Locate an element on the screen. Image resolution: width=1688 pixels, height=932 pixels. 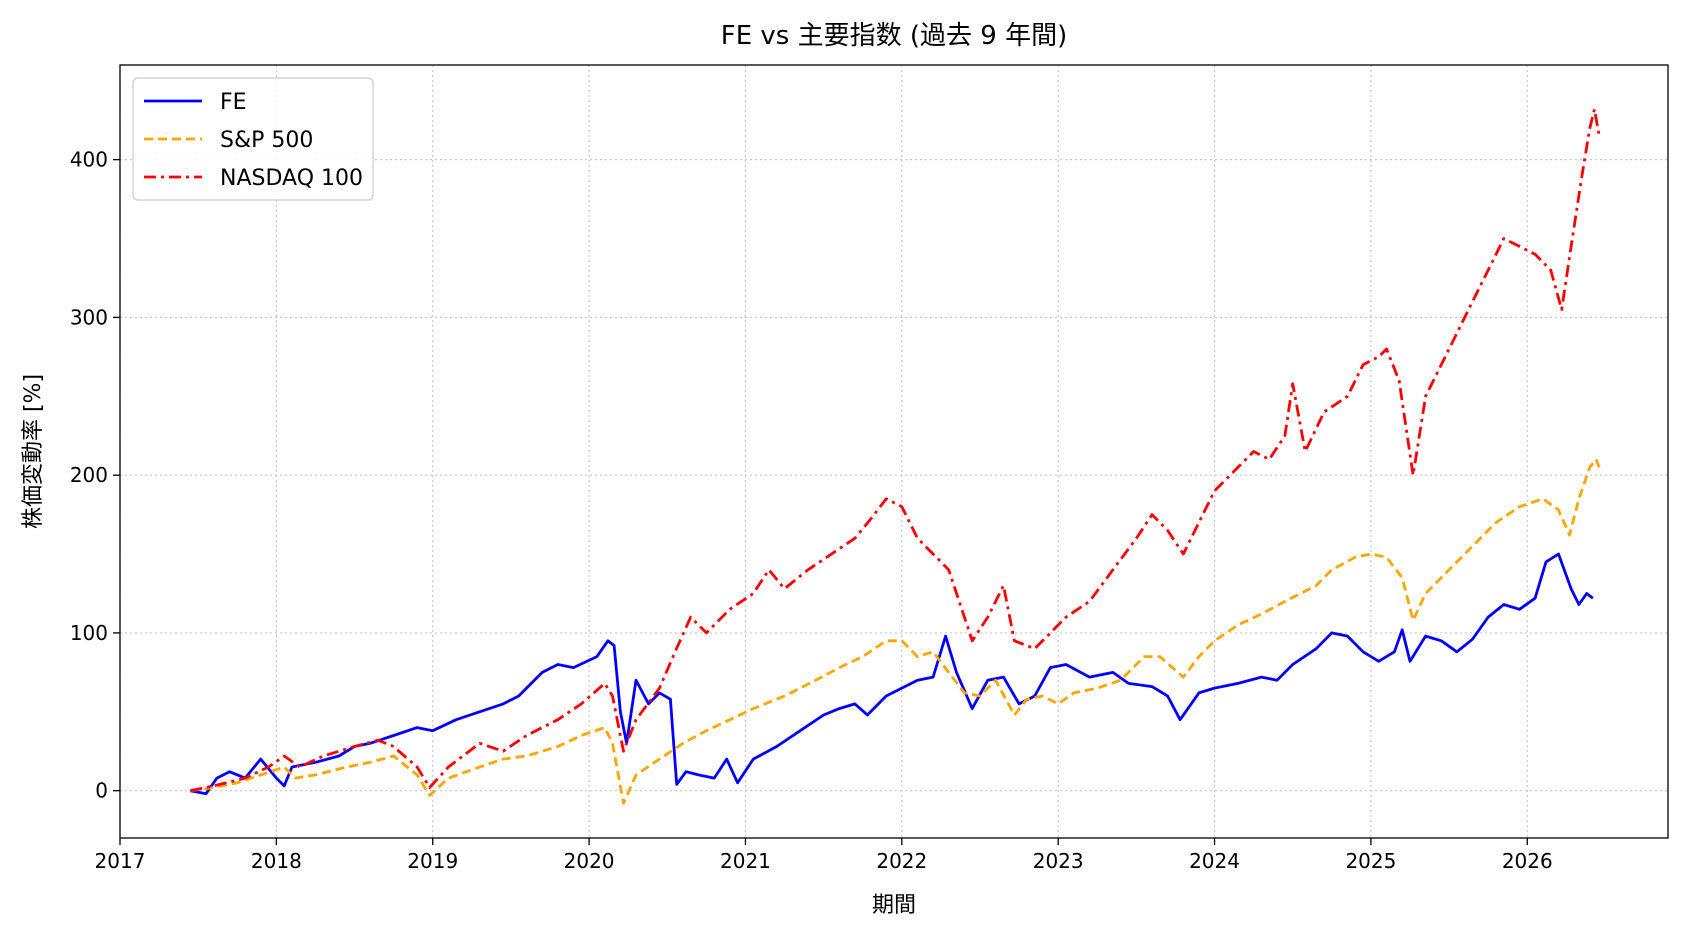
x-tick-label: 2022 is located at coordinates (901, 861).